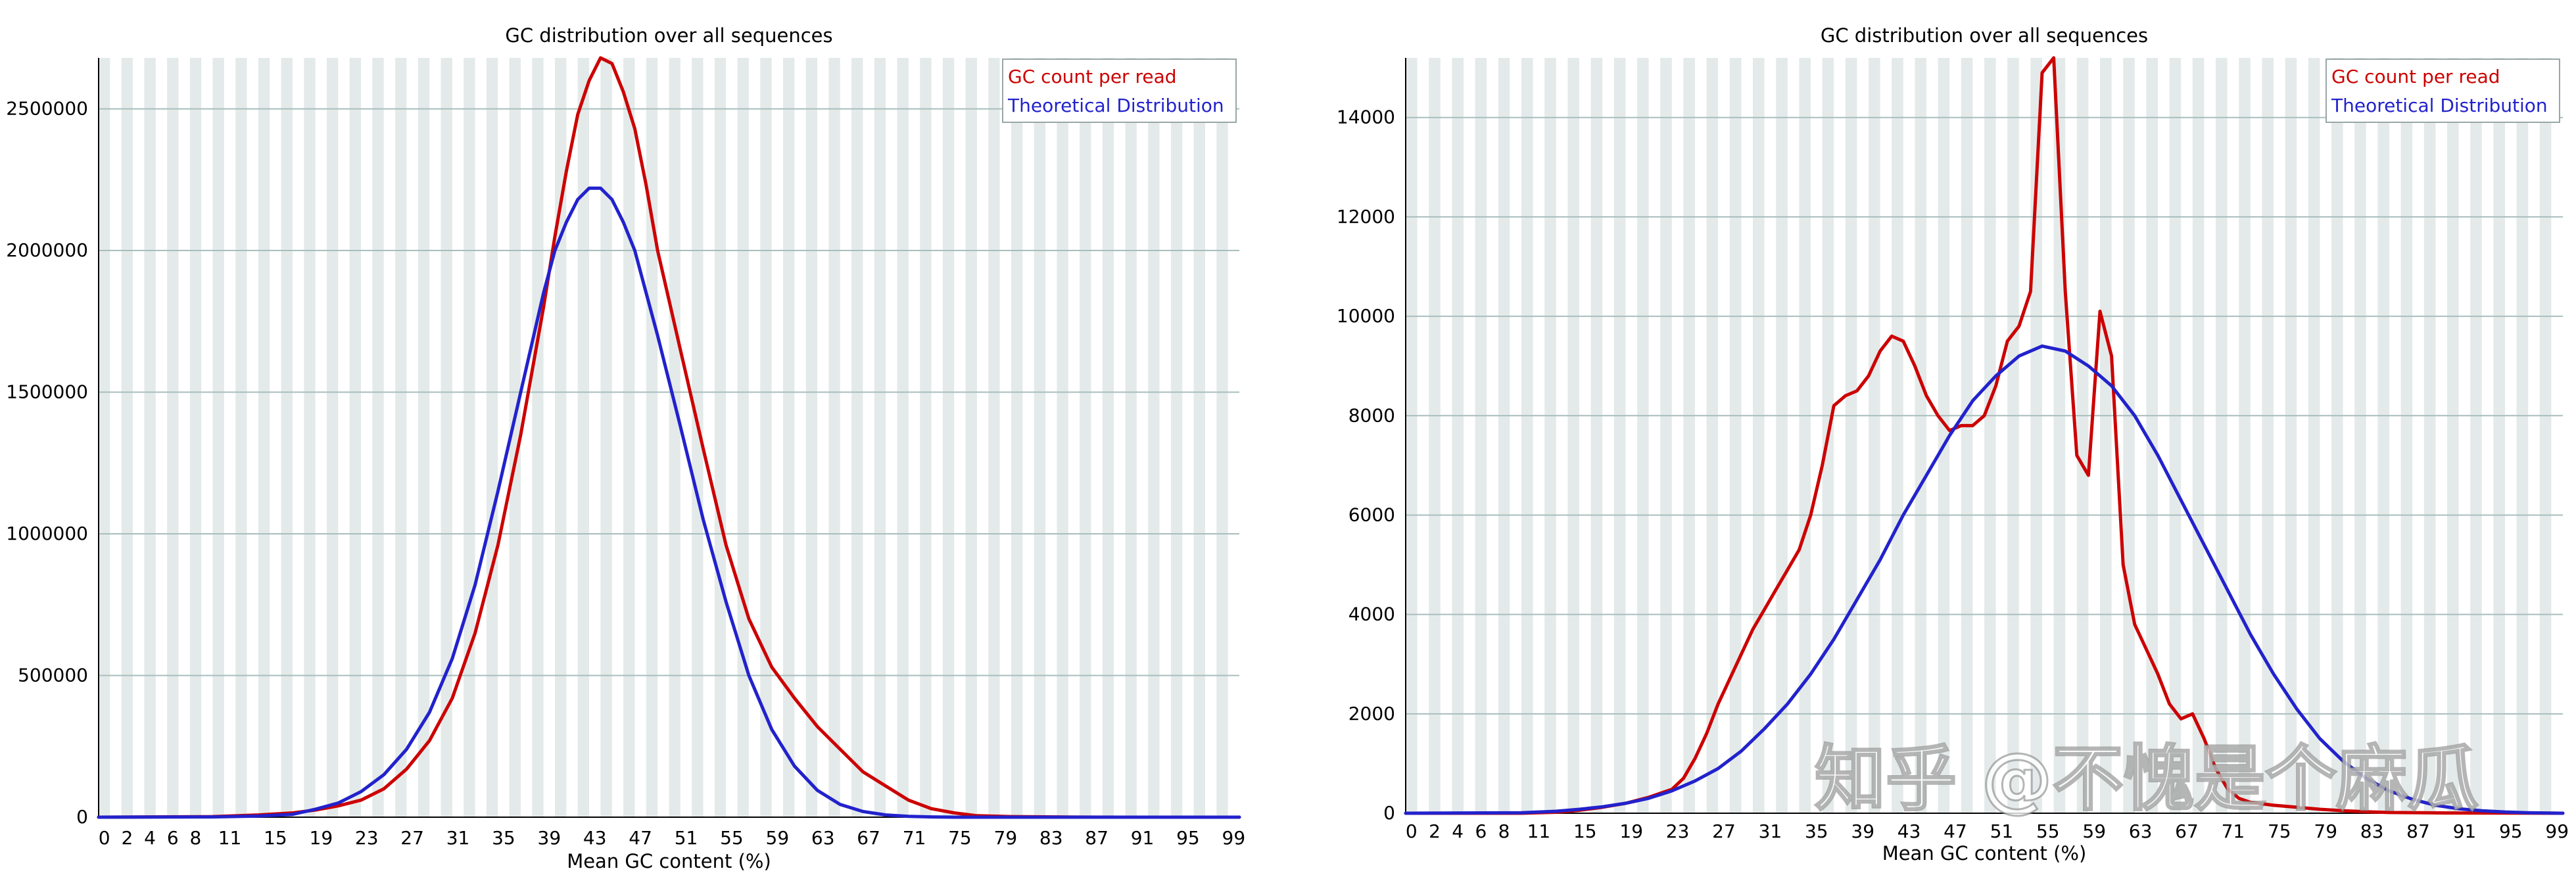 The image size is (2576, 877). Describe the element at coordinates (778, 838) in the screenshot. I see `x-tick-label: 59` at that location.